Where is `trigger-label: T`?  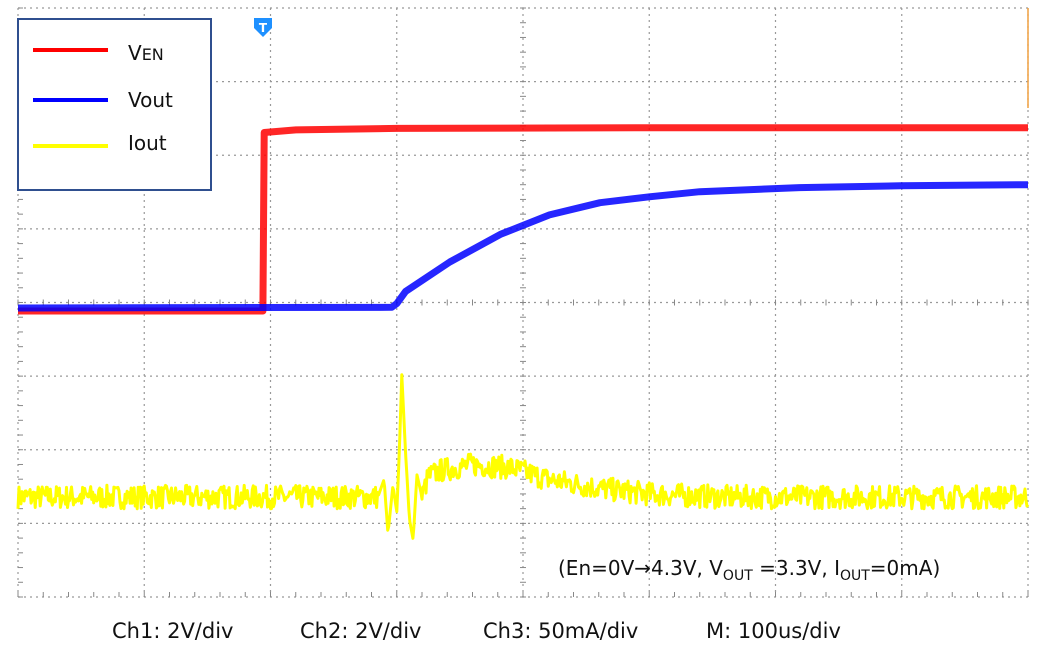 trigger-label: T is located at coordinates (263, 28).